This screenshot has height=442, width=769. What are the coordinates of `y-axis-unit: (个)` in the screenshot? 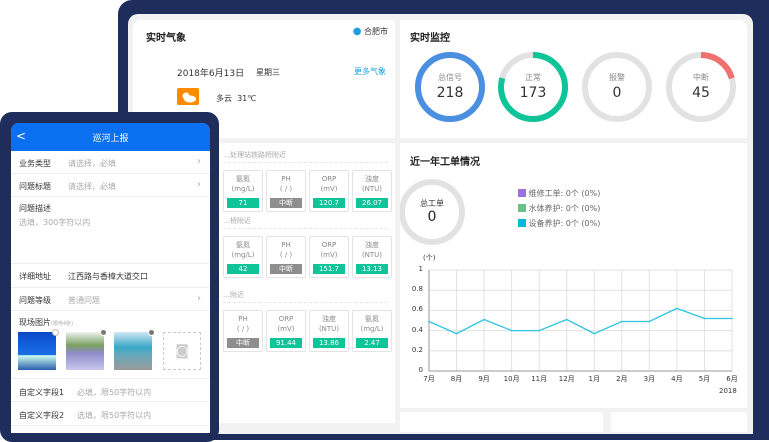 It's located at (429, 258).